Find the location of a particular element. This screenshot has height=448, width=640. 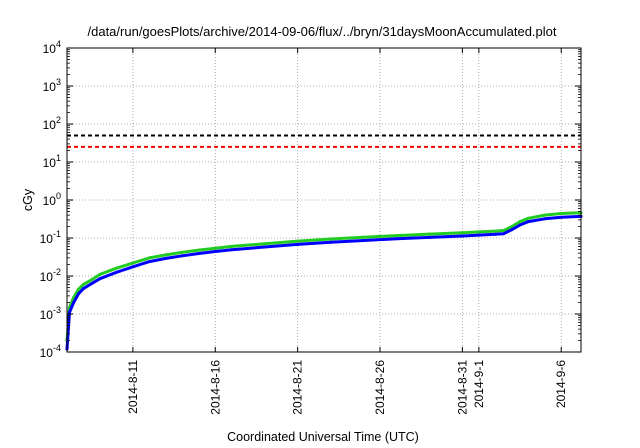

x-tick-label: 2014-8-16 is located at coordinates (215, 387).